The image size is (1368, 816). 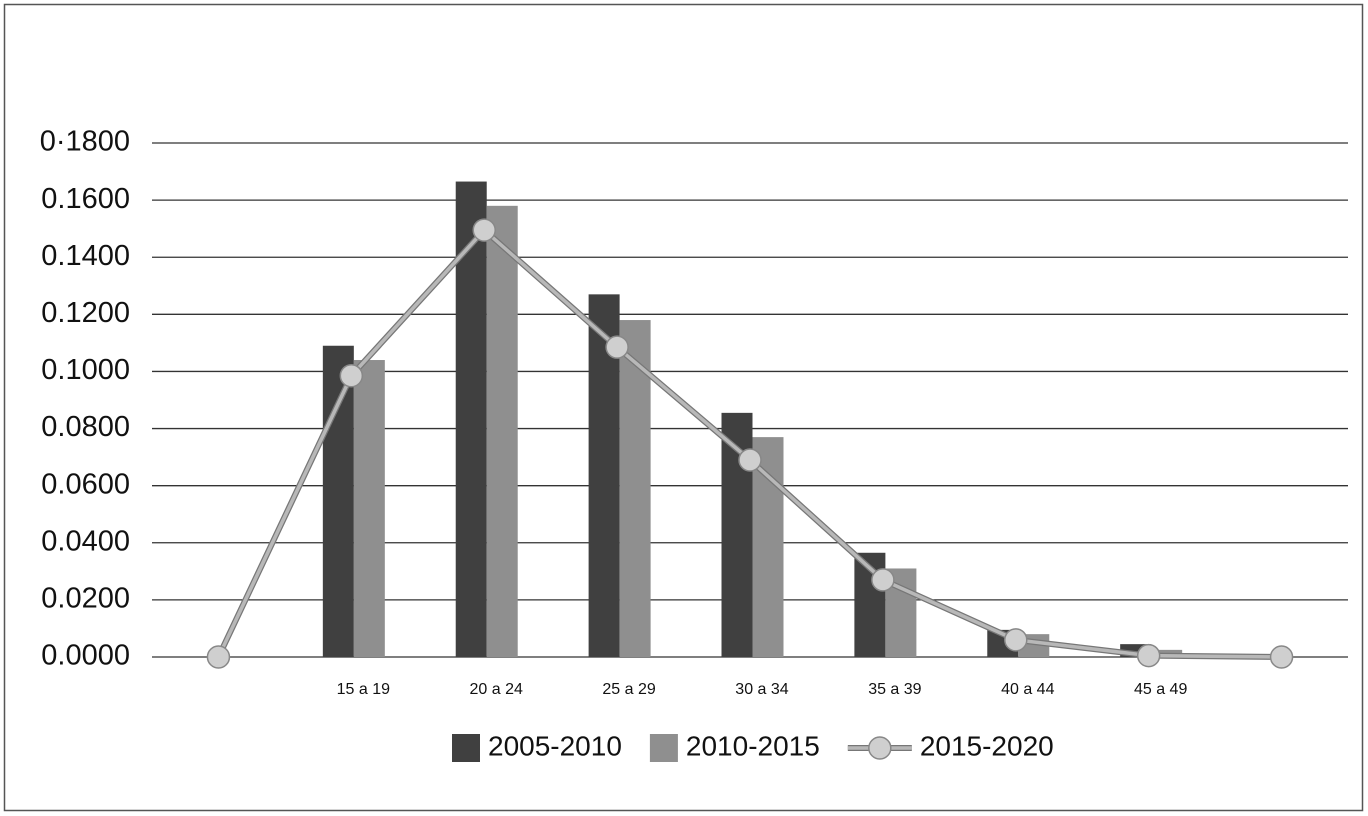 What do you see at coordinates (628, 689) in the screenshot?
I see `x-tick-label: 25 a 29` at bounding box center [628, 689].